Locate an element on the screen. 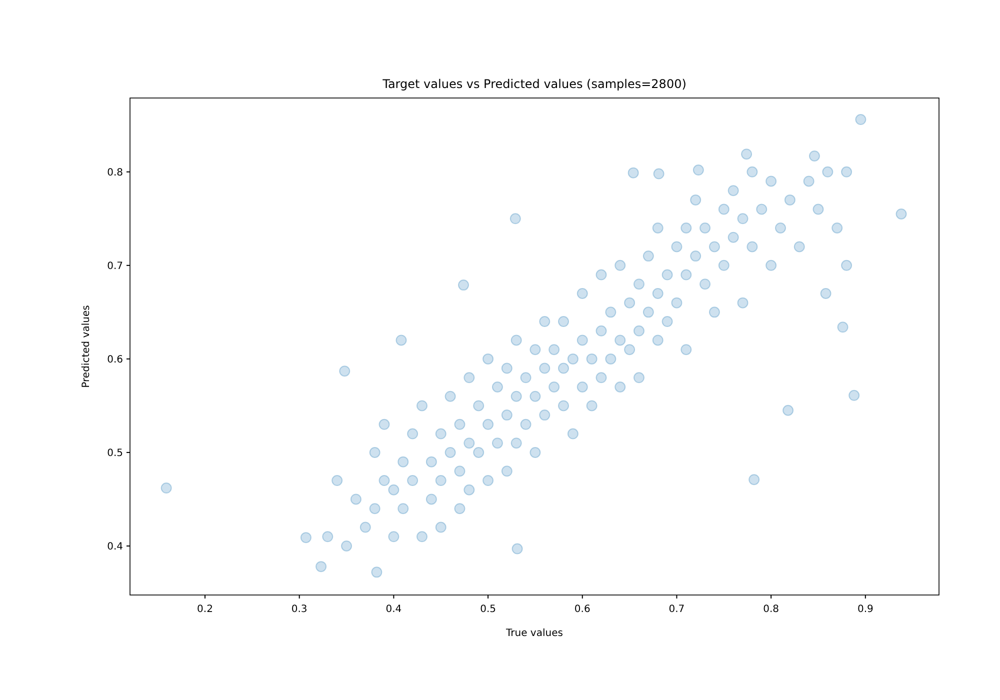 The height and width of the screenshot is (700, 1000). x-tick-label: 0.5 is located at coordinates (488, 609).